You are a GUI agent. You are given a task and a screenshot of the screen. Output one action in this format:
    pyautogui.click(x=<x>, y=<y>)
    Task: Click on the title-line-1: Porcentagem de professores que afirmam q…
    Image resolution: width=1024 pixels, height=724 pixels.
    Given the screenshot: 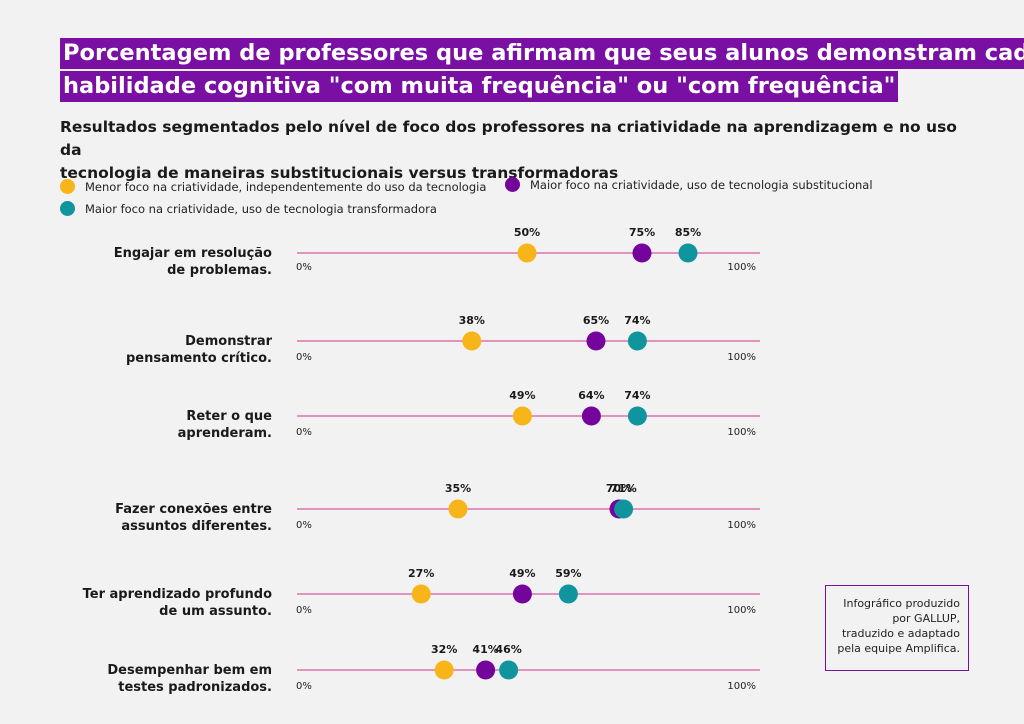 What is the action you would take?
    pyautogui.click(x=542, y=53)
    